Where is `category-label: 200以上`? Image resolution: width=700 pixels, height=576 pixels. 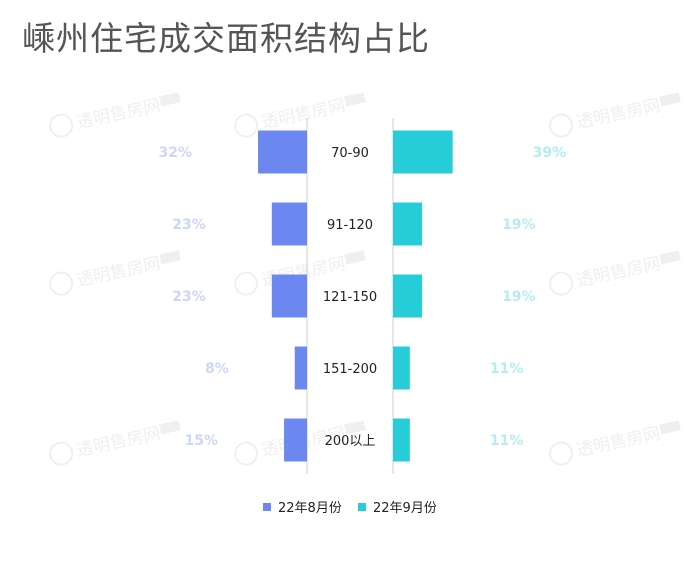 category-label: 200以上 is located at coordinates (350, 441).